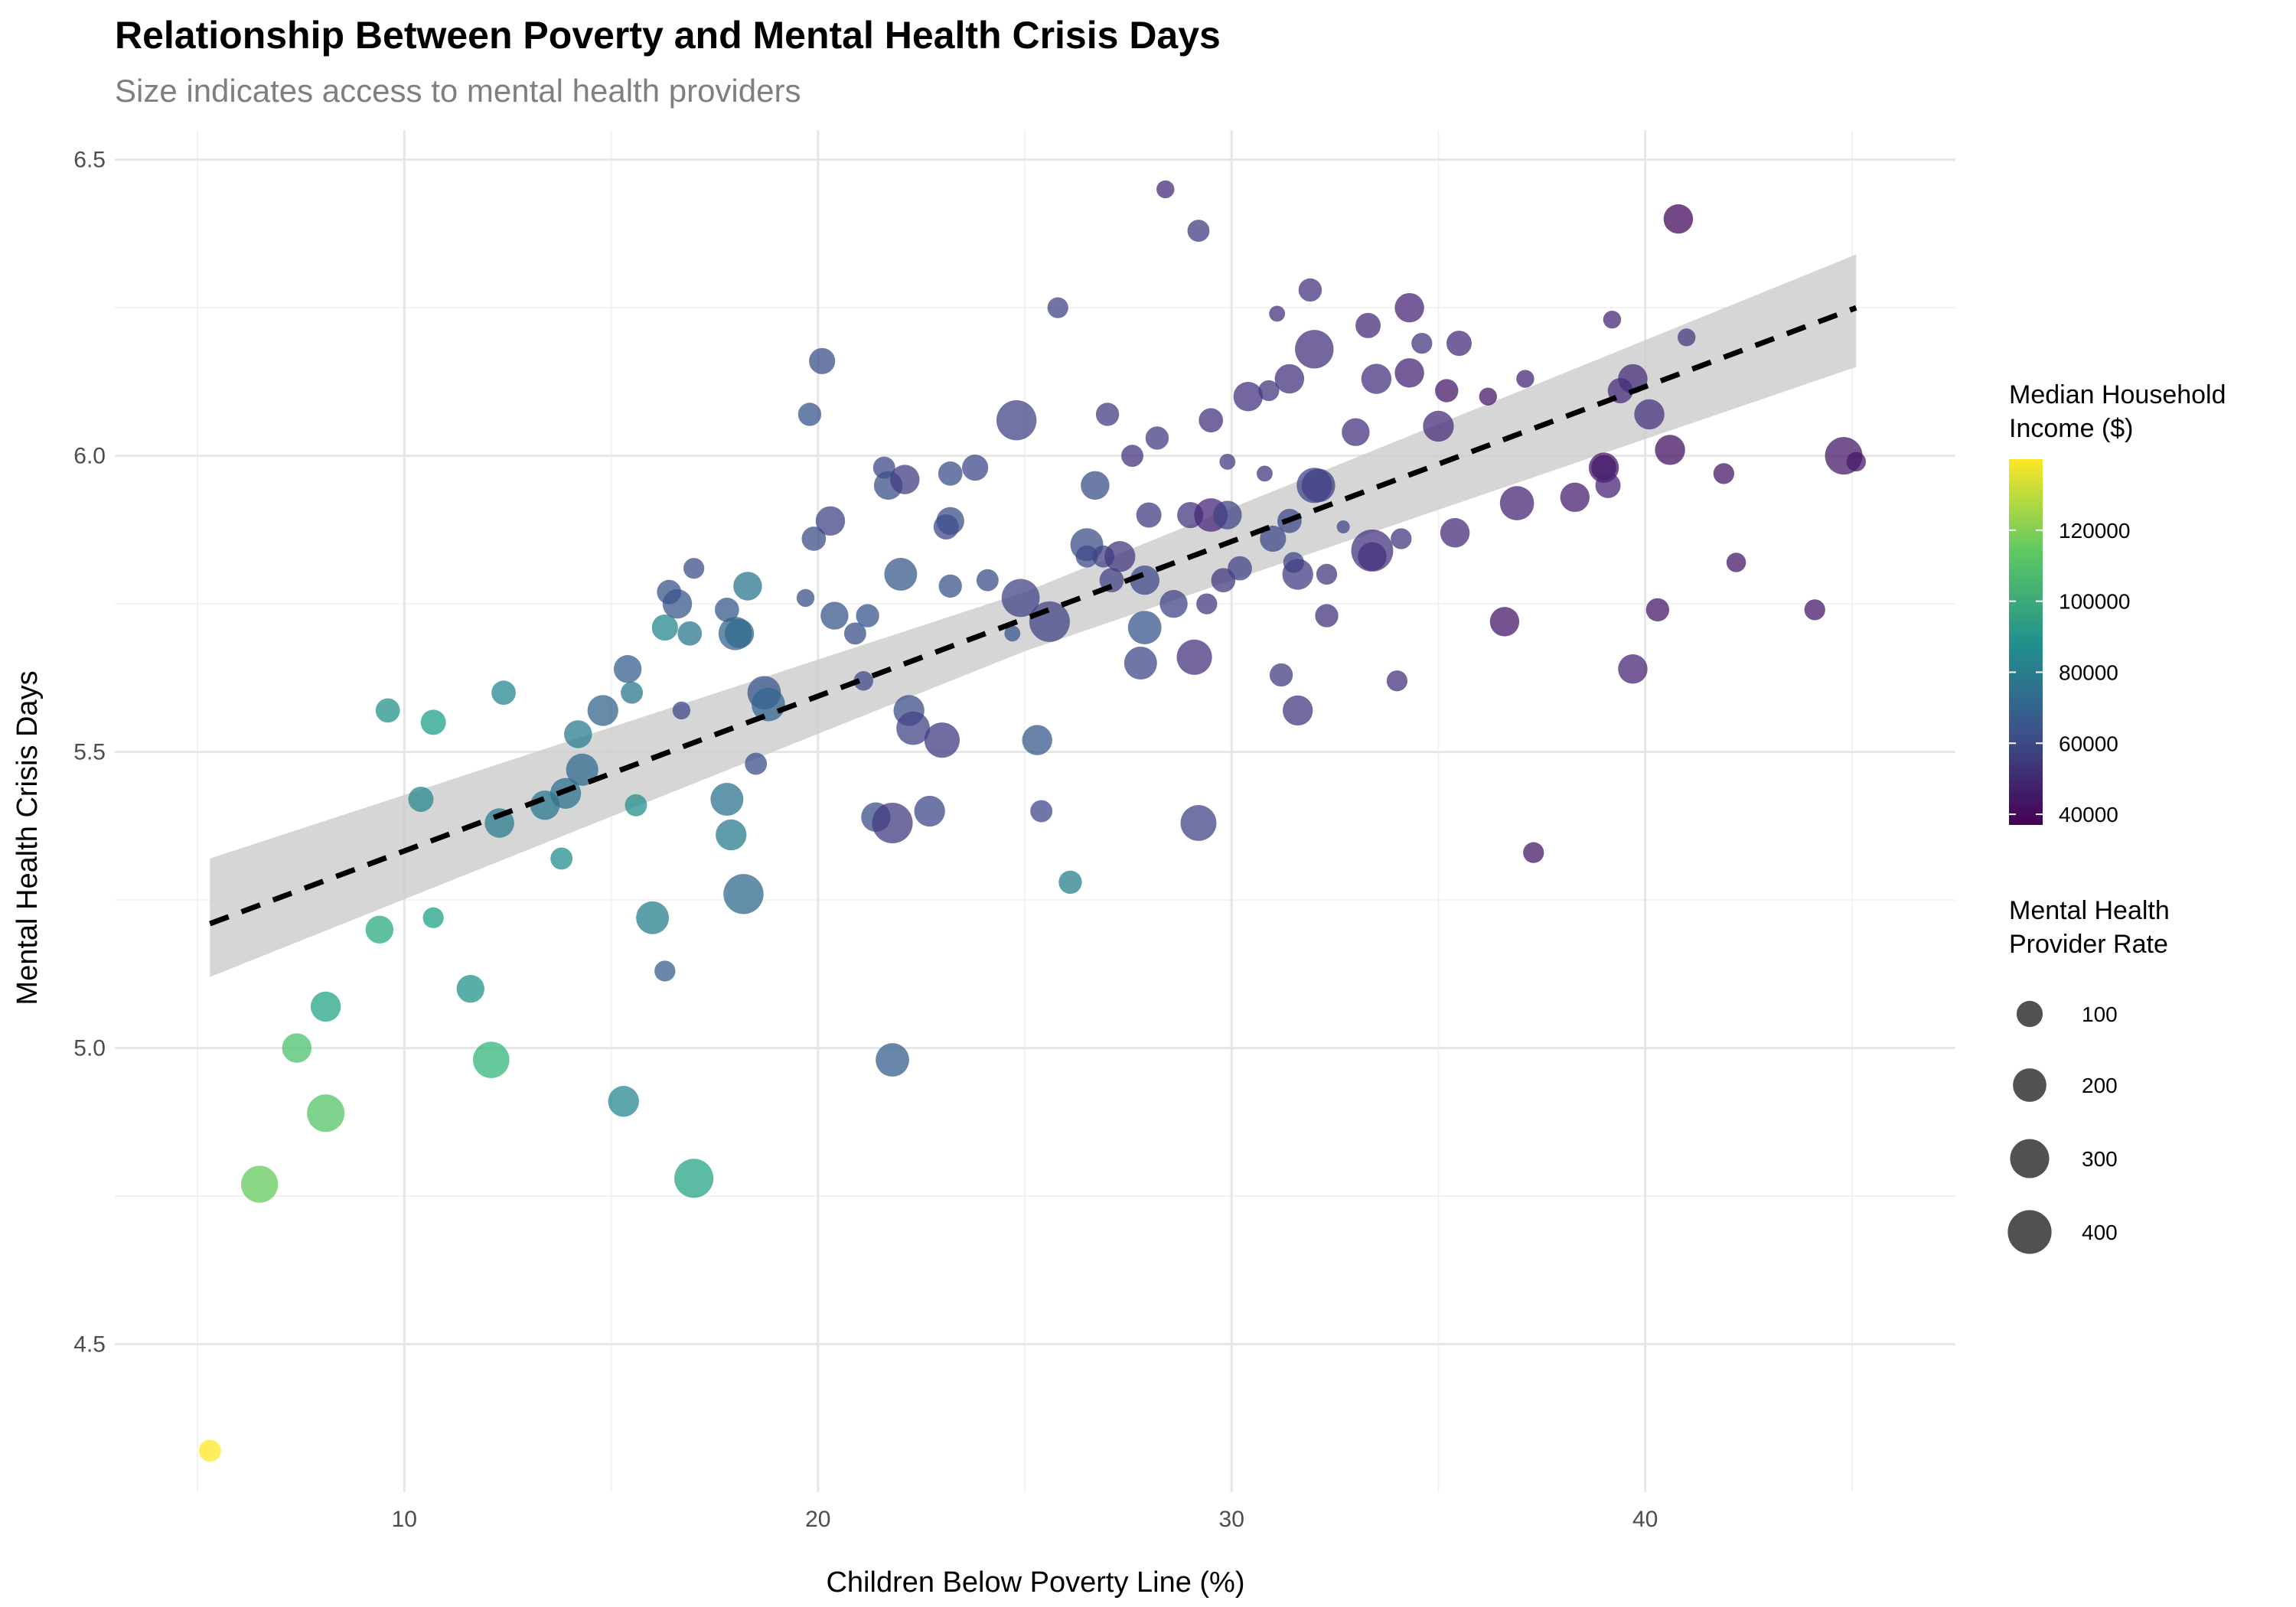 This screenshot has height=1607, width=2296. I want to click on color-legend-gradient-bar, so click(2026, 642).